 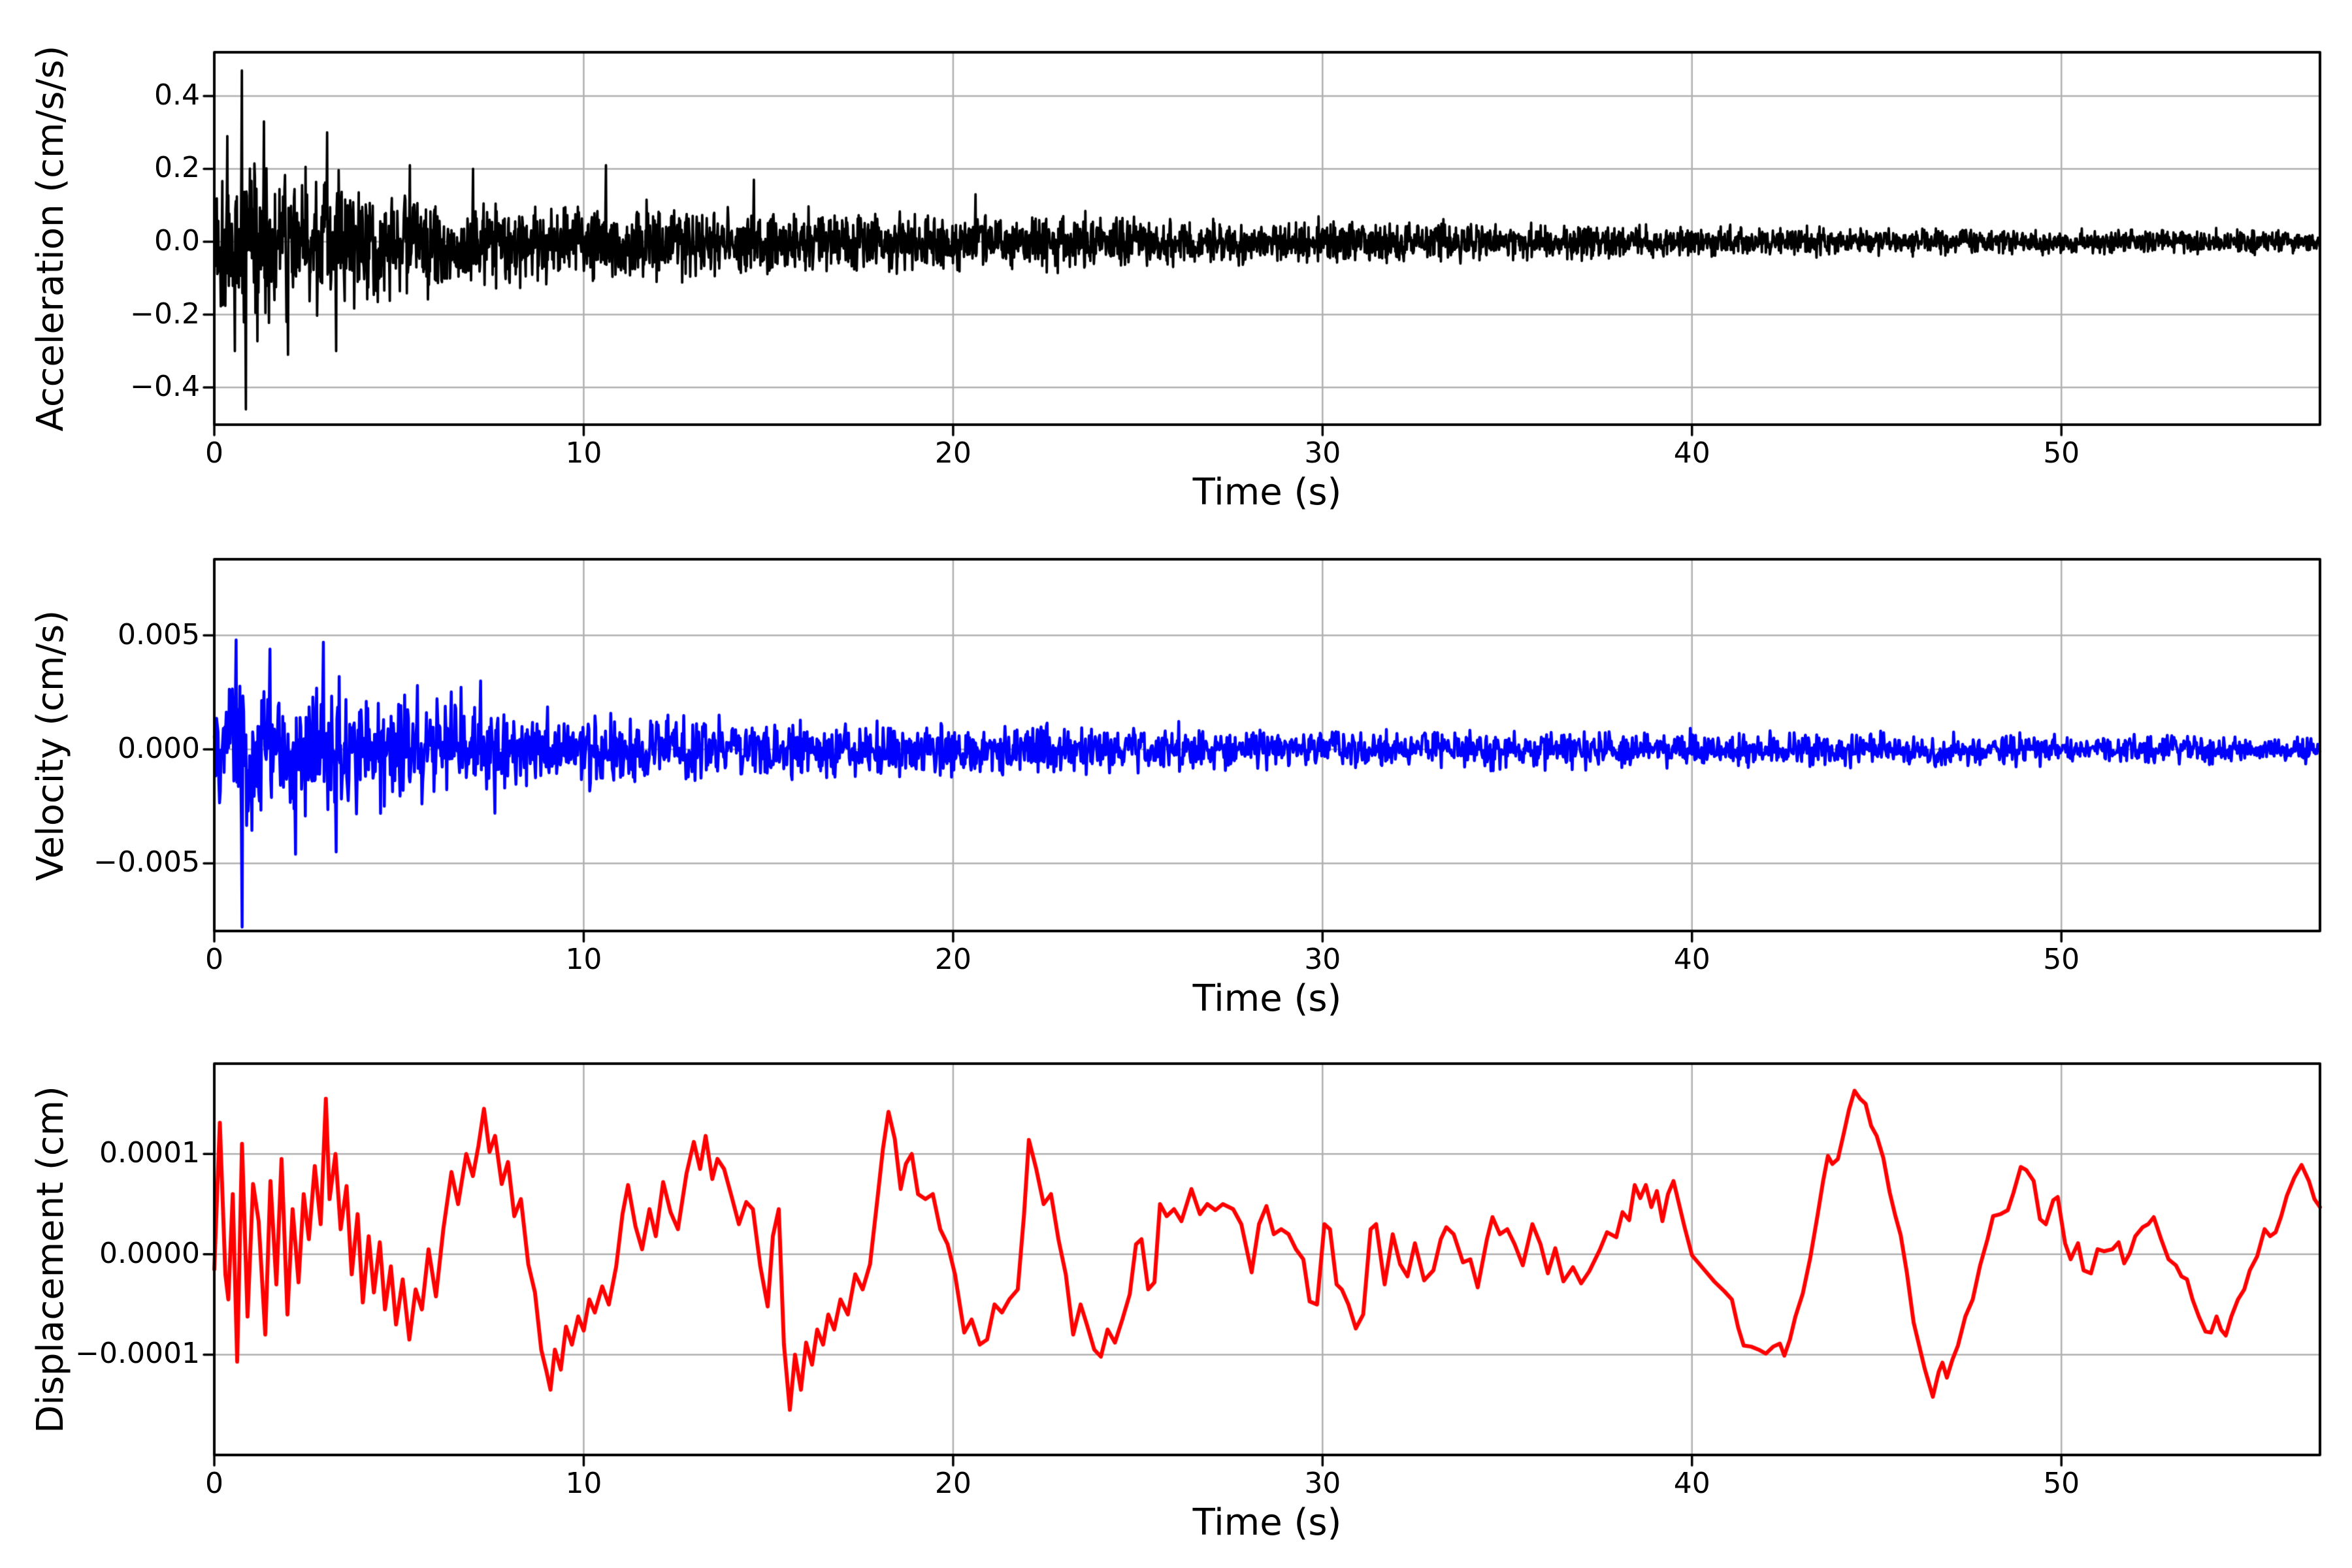 I want to click on velocity-trace-ytick-label-0.000: 0.000, so click(x=159, y=749).